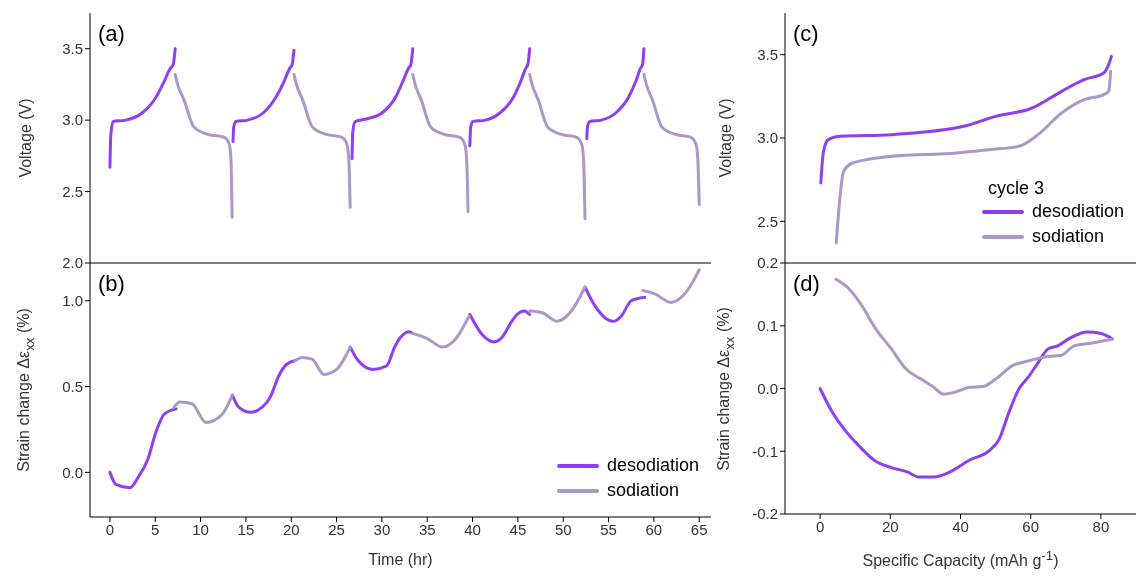 This screenshot has width=1142, height=582. I want to click on x-tick-label: 10, so click(200, 529).